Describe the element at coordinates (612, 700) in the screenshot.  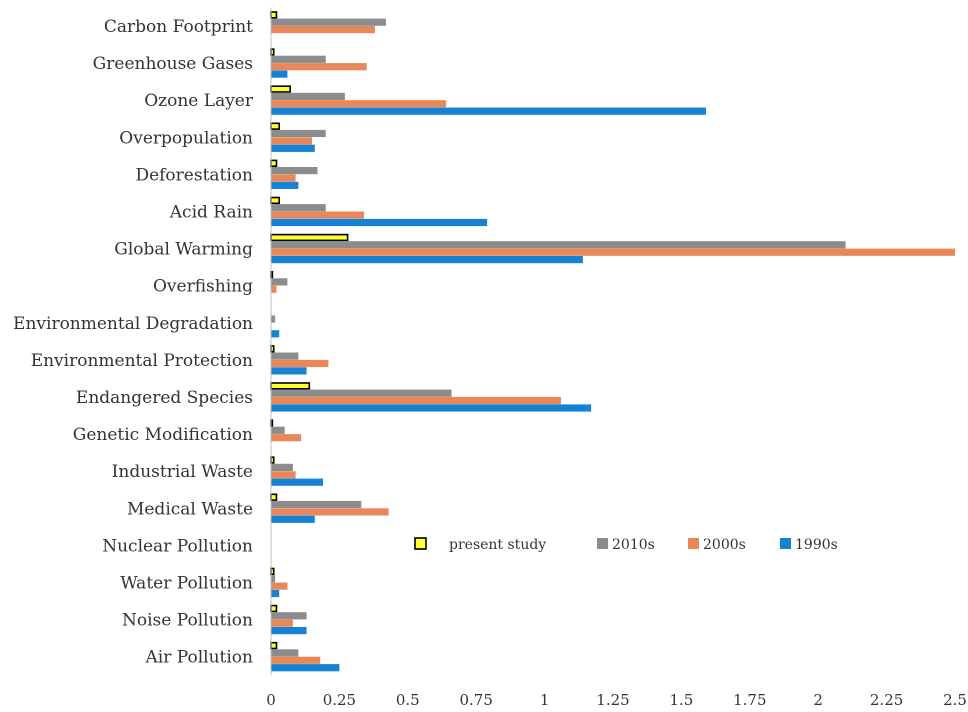
I see `x-tick-label: 1.25` at that location.